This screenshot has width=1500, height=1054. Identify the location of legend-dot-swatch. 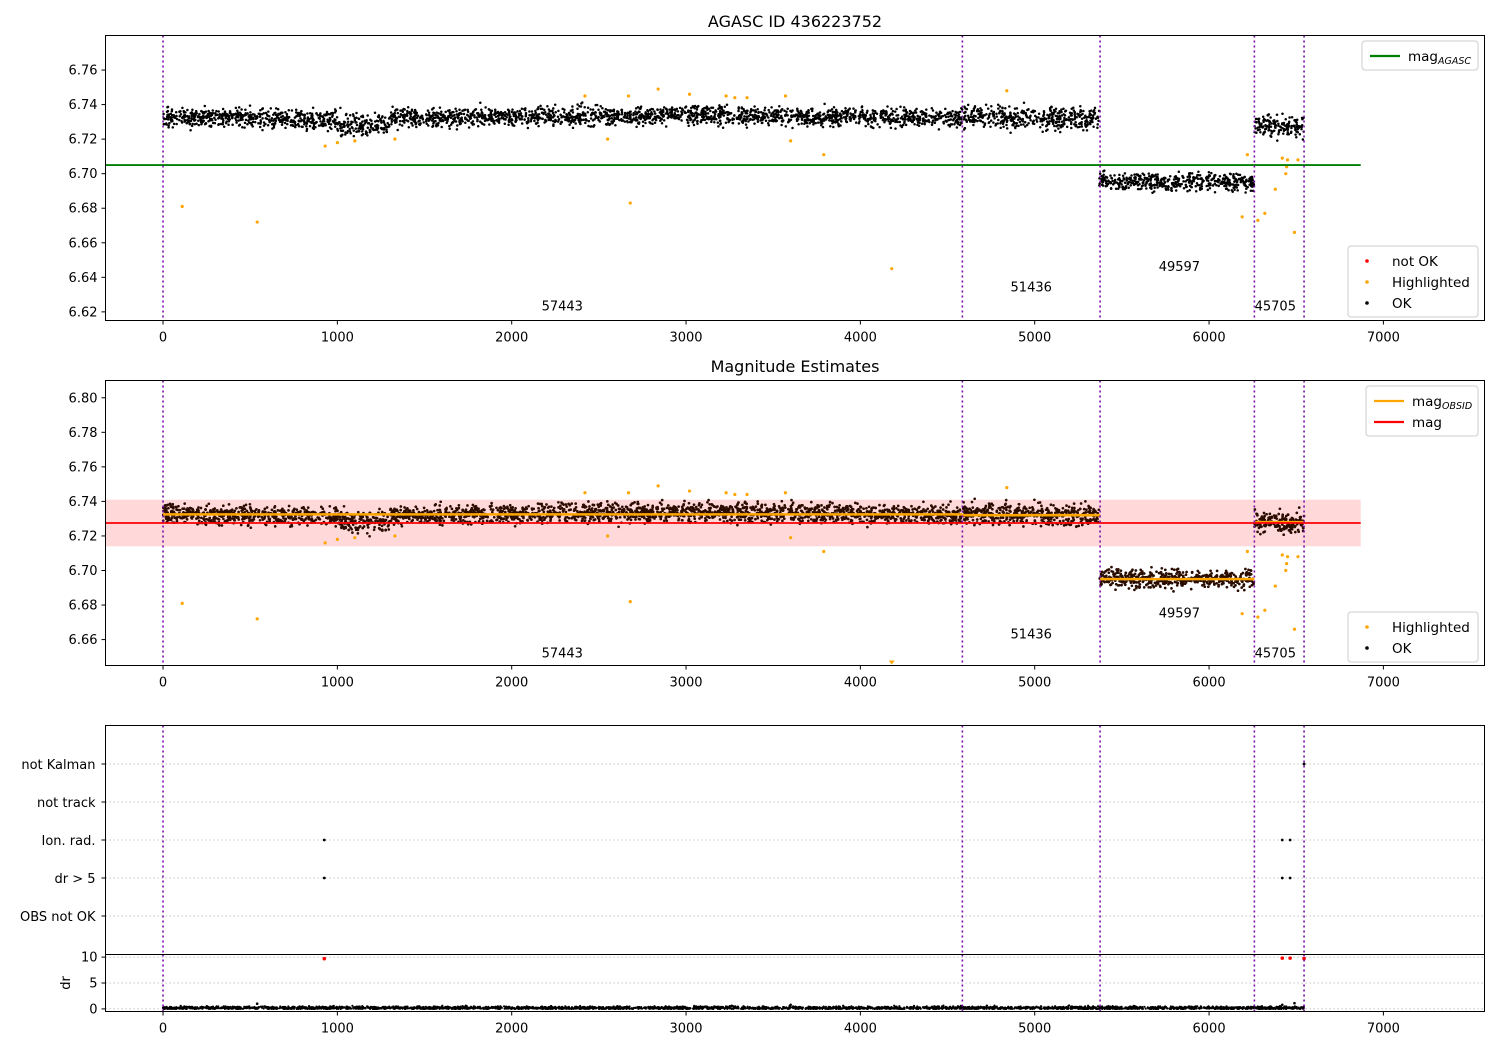
(1367, 282).